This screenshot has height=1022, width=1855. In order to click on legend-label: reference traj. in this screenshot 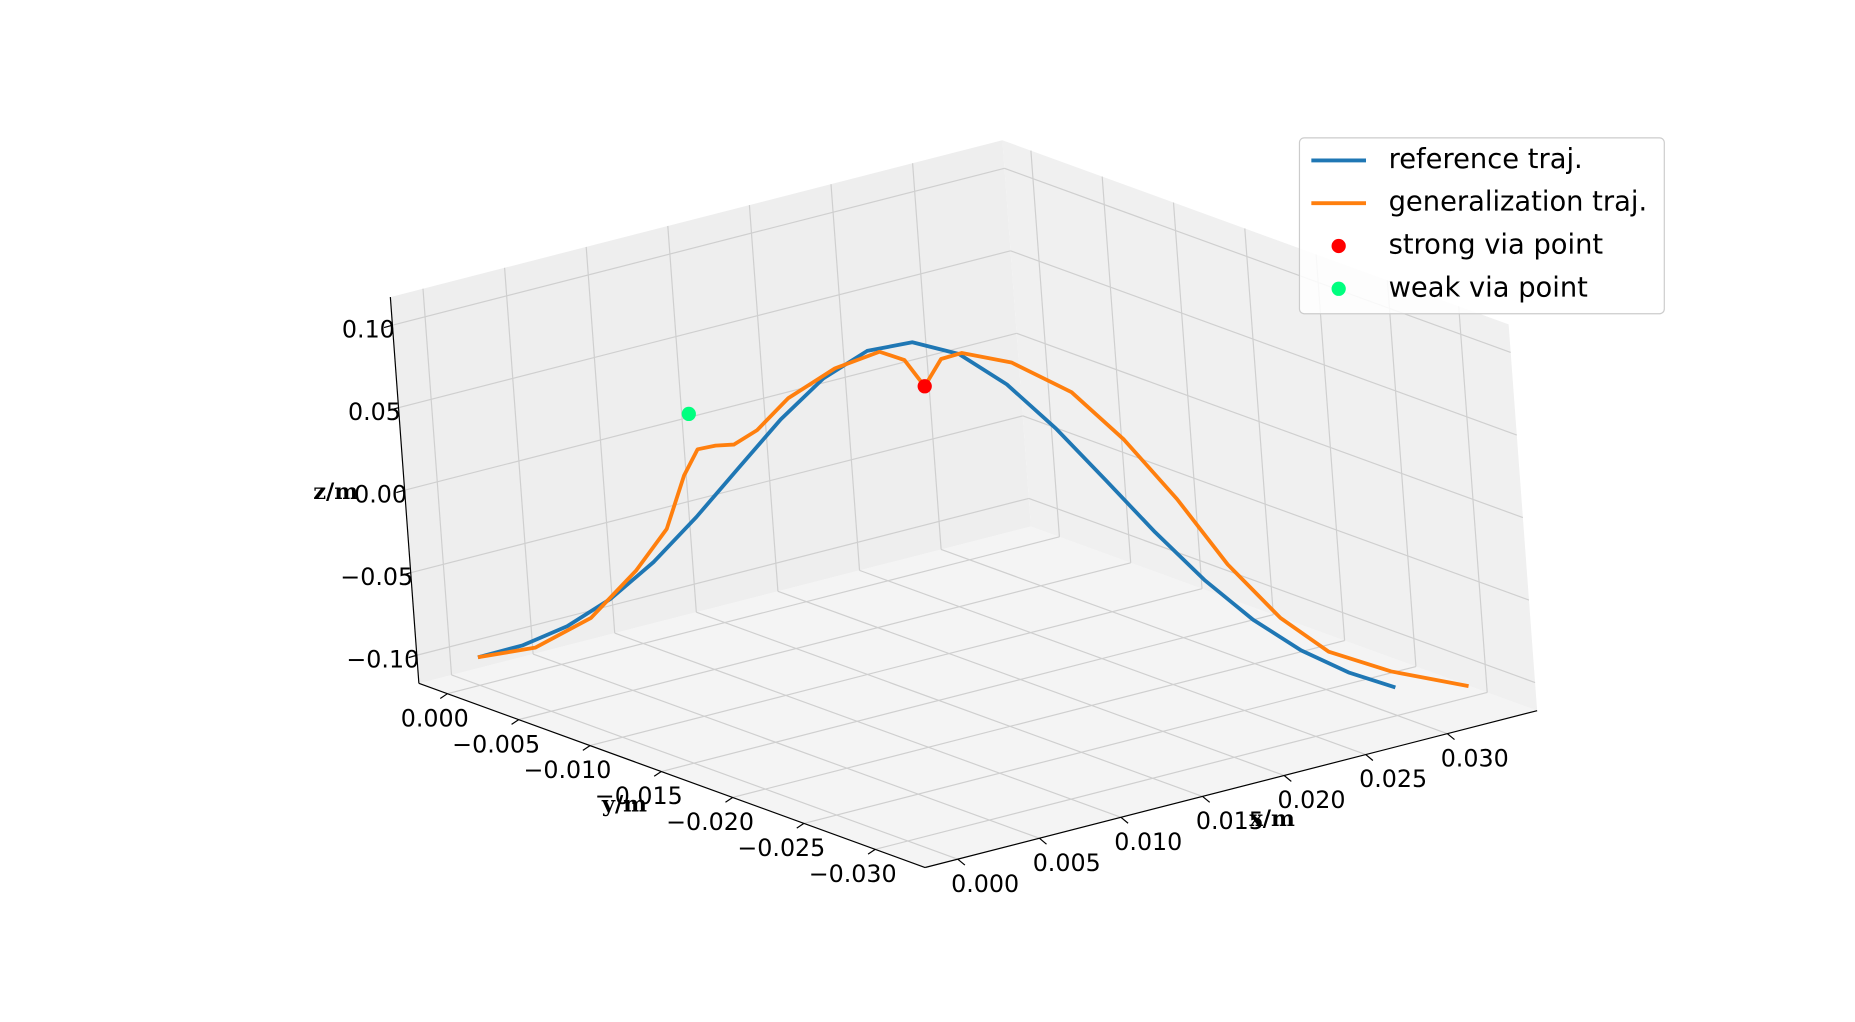, I will do `click(1486, 159)`.